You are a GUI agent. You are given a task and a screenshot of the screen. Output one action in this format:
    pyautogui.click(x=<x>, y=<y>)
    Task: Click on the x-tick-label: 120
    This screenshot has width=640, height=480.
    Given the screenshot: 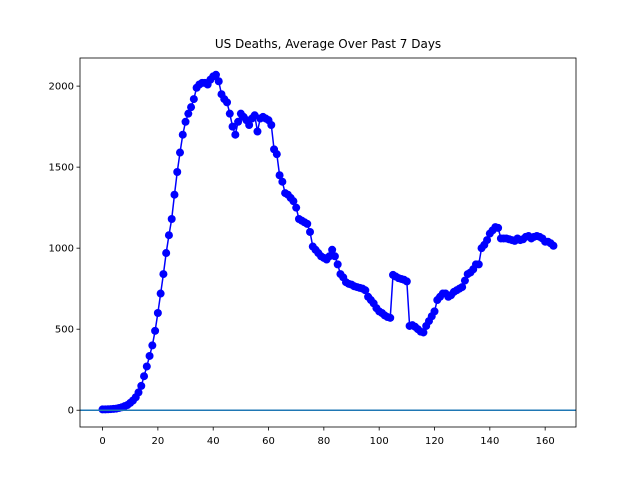 What is the action you would take?
    pyautogui.click(x=434, y=441)
    